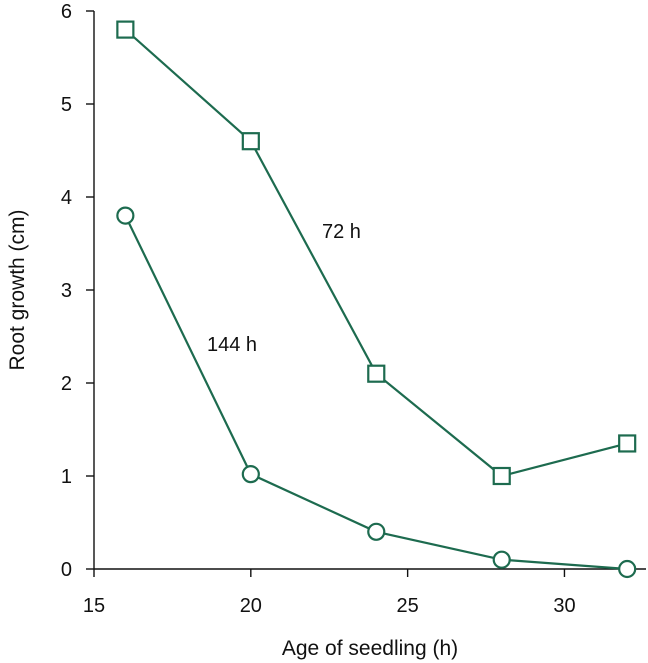 The width and height of the screenshot is (648, 663). I want to click on y-axis-label: Root growth (cm), so click(17, 289).